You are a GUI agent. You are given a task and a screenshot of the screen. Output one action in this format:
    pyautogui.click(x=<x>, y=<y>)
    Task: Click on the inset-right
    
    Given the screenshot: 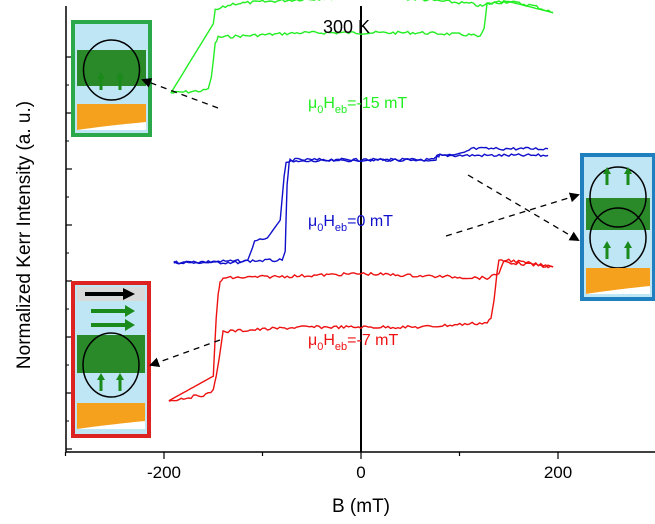 What is the action you would take?
    pyautogui.click(x=617, y=227)
    